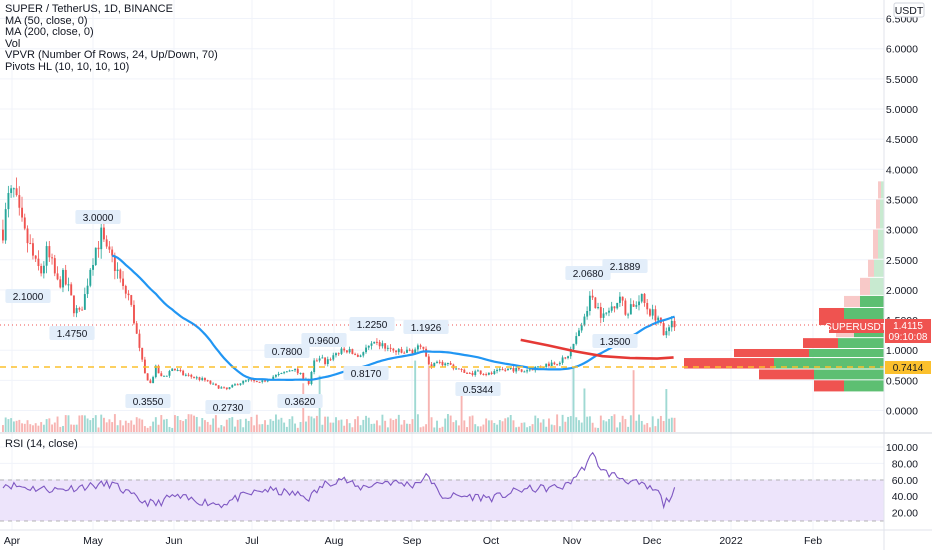  Describe the element at coordinates (67, 66) in the screenshot. I see `legend-pivots: Pivots HL (10, 10, 10, 10)` at that location.